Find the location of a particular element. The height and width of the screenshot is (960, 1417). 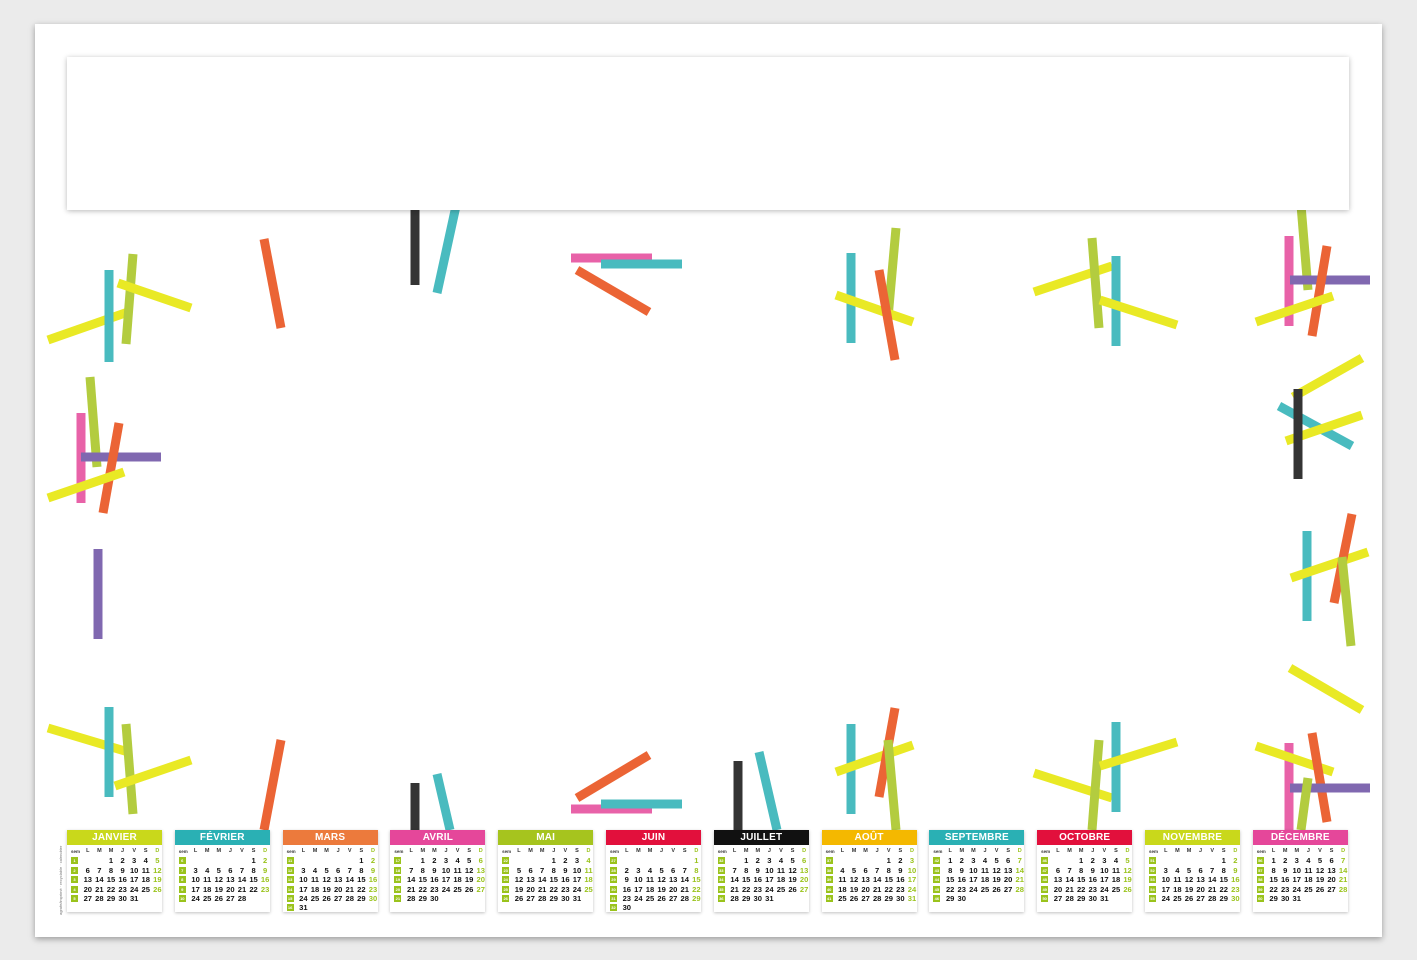

day-cell: 16 is located at coordinates (627, 889).